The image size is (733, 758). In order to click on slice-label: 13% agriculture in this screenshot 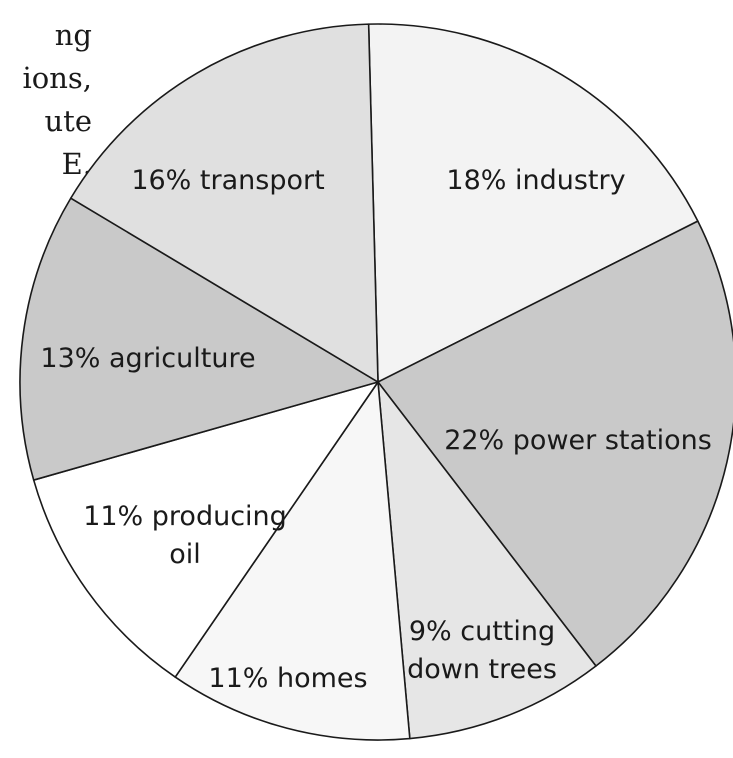, I will do `click(147, 358)`.